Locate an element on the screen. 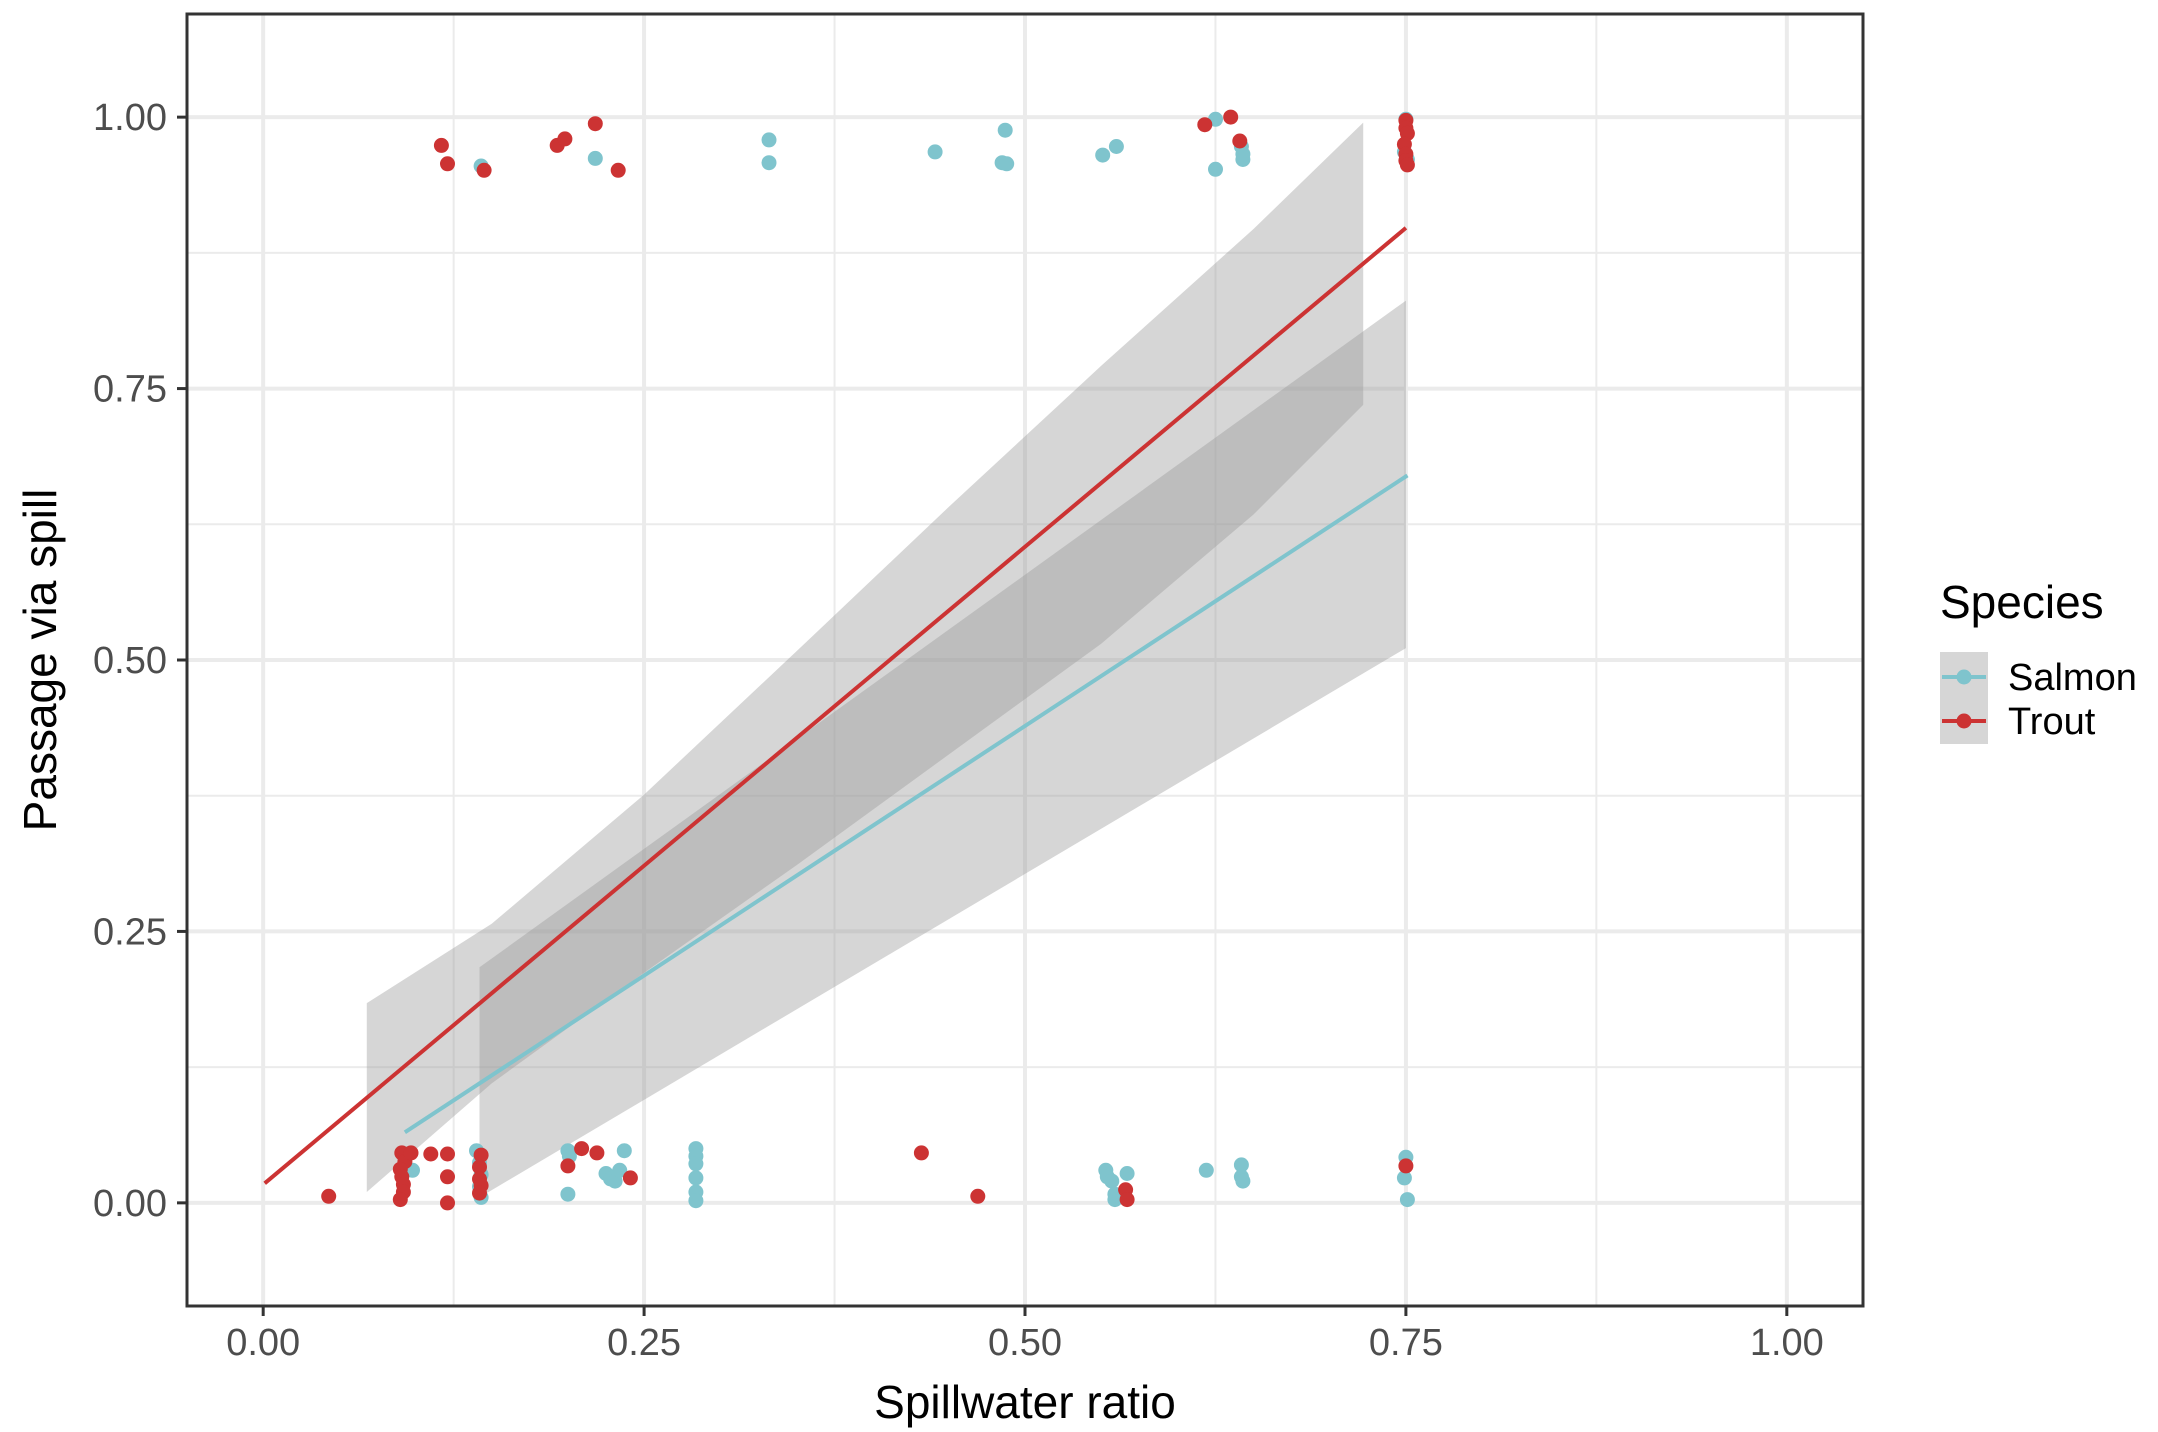 The image size is (2158, 1432). x-axis-title: Spillwater ratio is located at coordinates (1025, 1402).